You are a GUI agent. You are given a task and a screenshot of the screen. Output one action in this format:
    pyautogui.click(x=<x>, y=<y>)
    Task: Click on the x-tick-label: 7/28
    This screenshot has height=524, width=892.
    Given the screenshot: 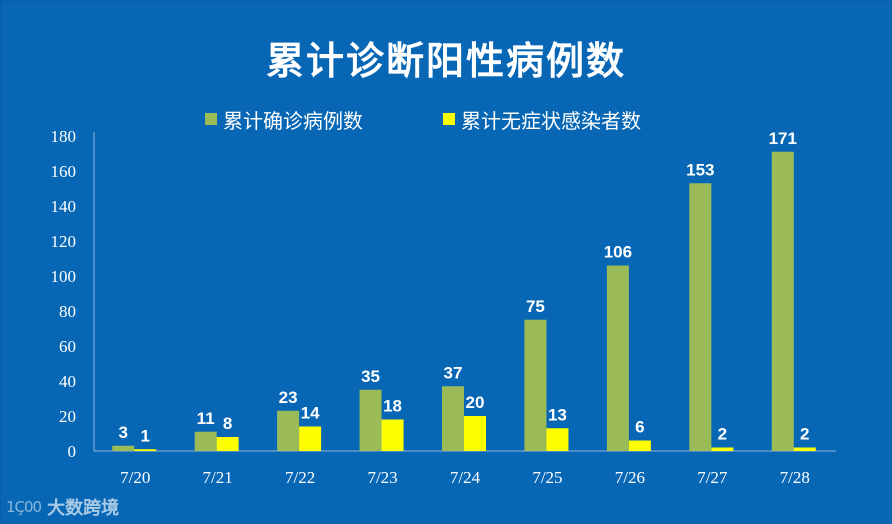 What is the action you would take?
    pyautogui.click(x=795, y=477)
    